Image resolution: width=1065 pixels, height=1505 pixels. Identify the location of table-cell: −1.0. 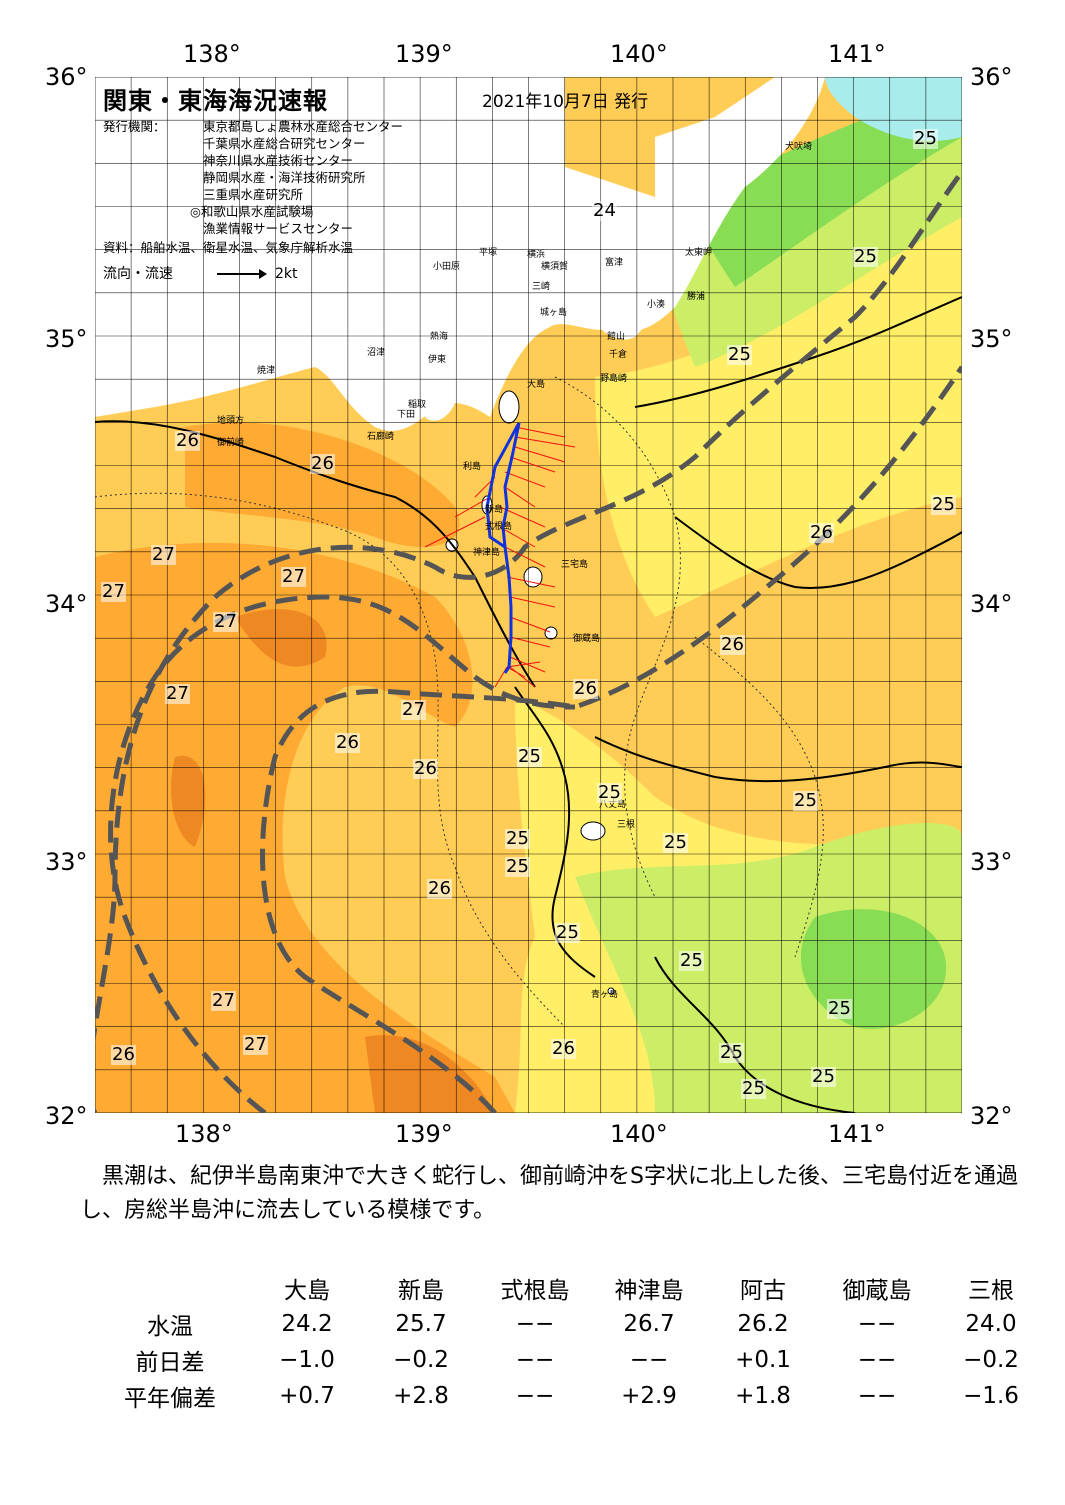
(307, 1360).